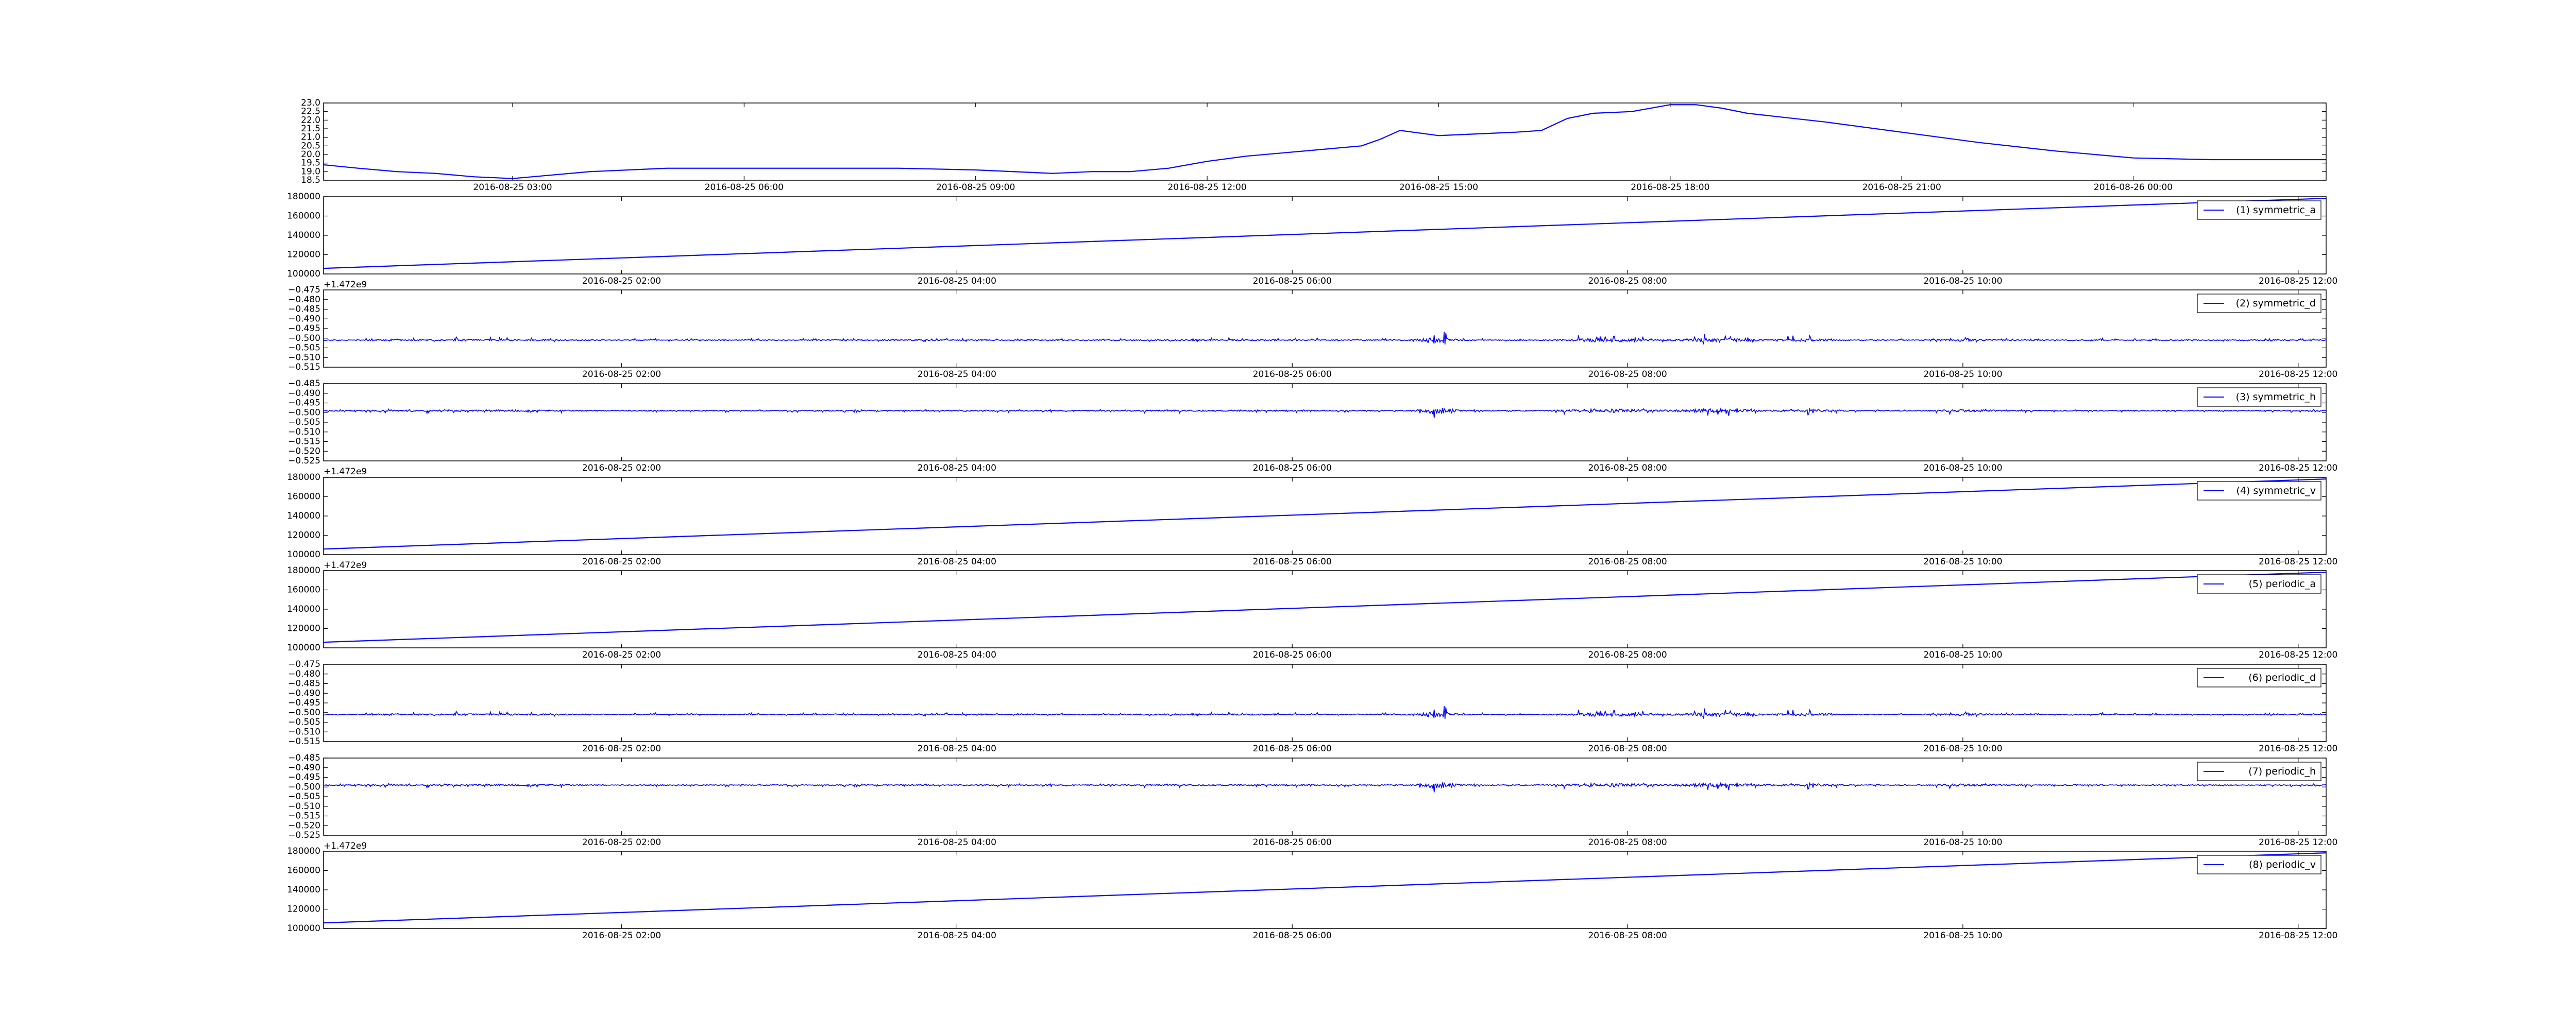 The width and height of the screenshot is (2576, 1032). I want to click on ytick-label: 21.5, so click(310, 129).